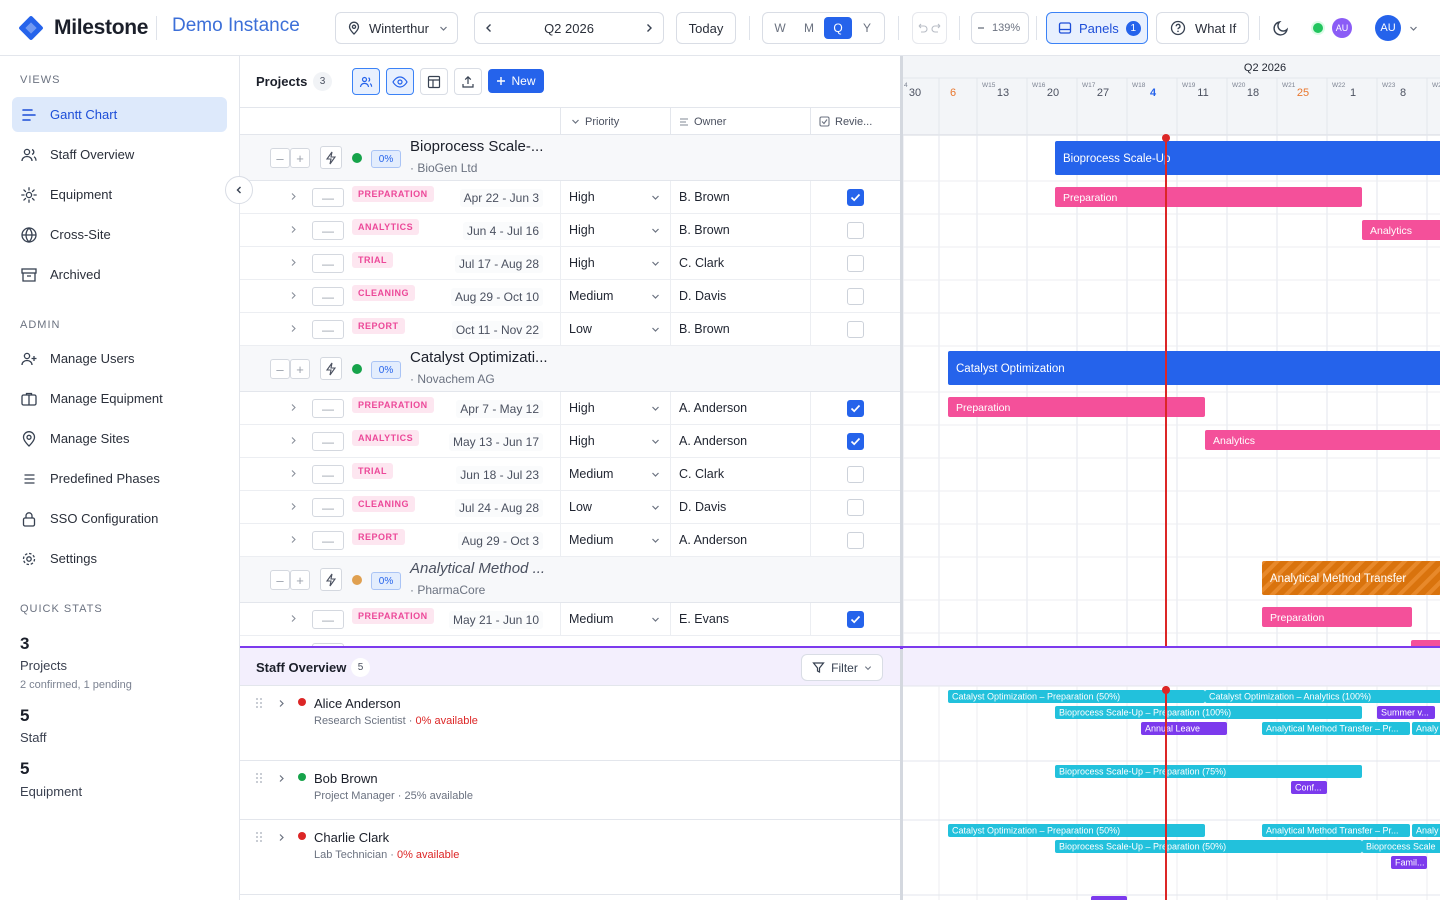 This screenshot has width=1440, height=900. What do you see at coordinates (1097, 28) in the screenshot?
I see `panels-button: Panels 1` at bounding box center [1097, 28].